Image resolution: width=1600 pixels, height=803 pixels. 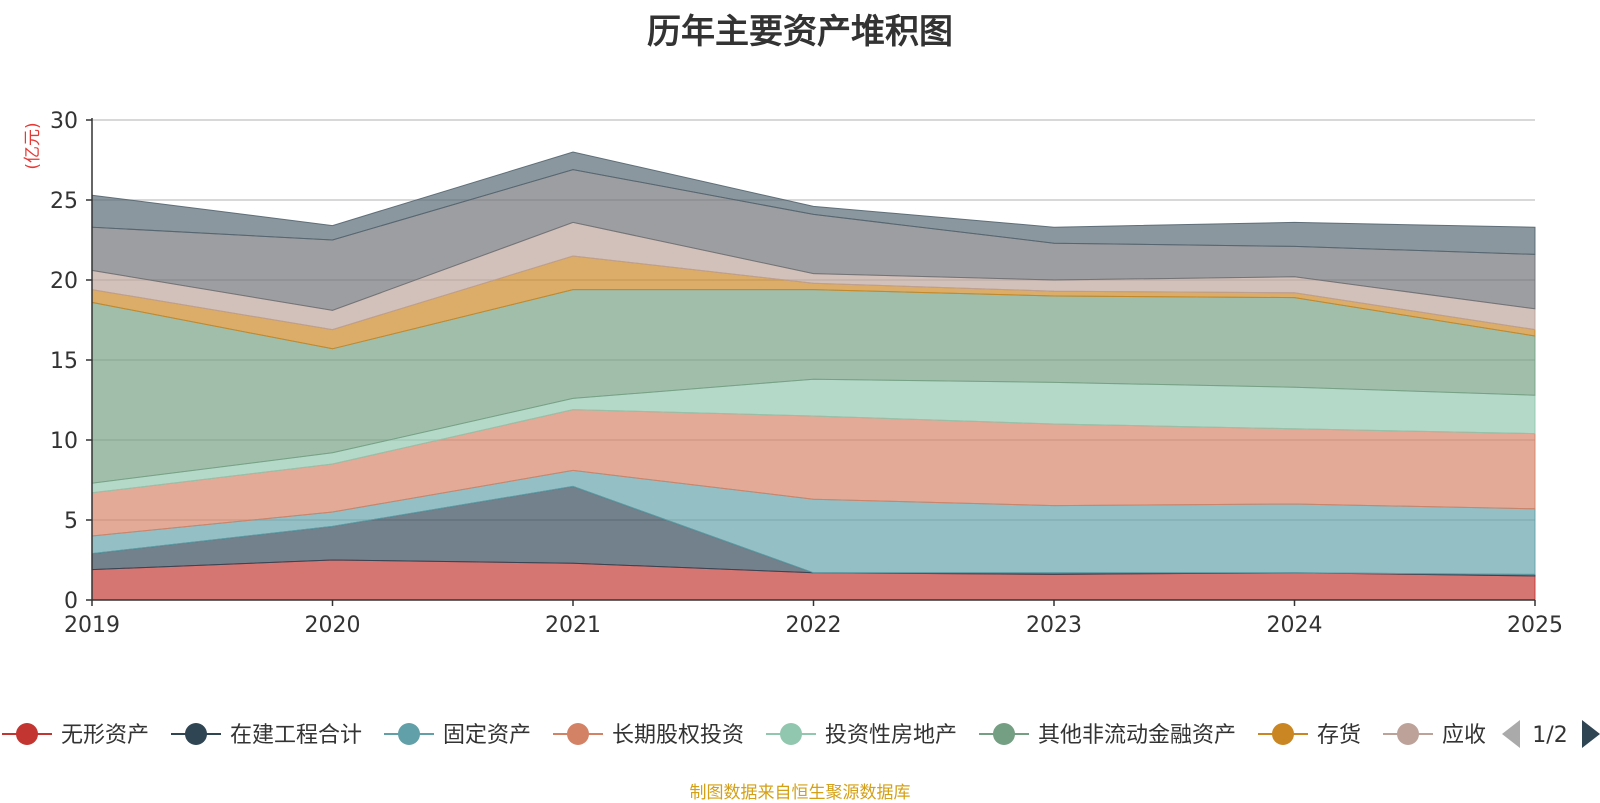 What do you see at coordinates (333, 625) in the screenshot?
I see `x-tick-label: 2020` at bounding box center [333, 625].